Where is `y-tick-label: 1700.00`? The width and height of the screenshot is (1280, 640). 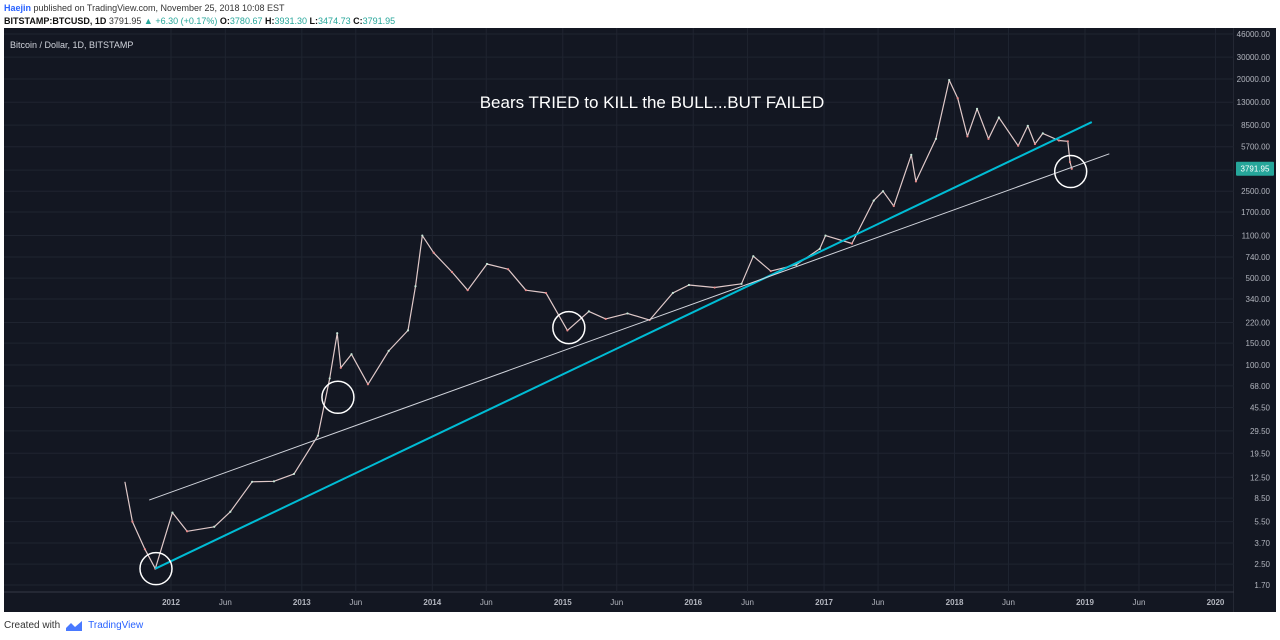 y-tick-label: 1700.00 is located at coordinates (1255, 212).